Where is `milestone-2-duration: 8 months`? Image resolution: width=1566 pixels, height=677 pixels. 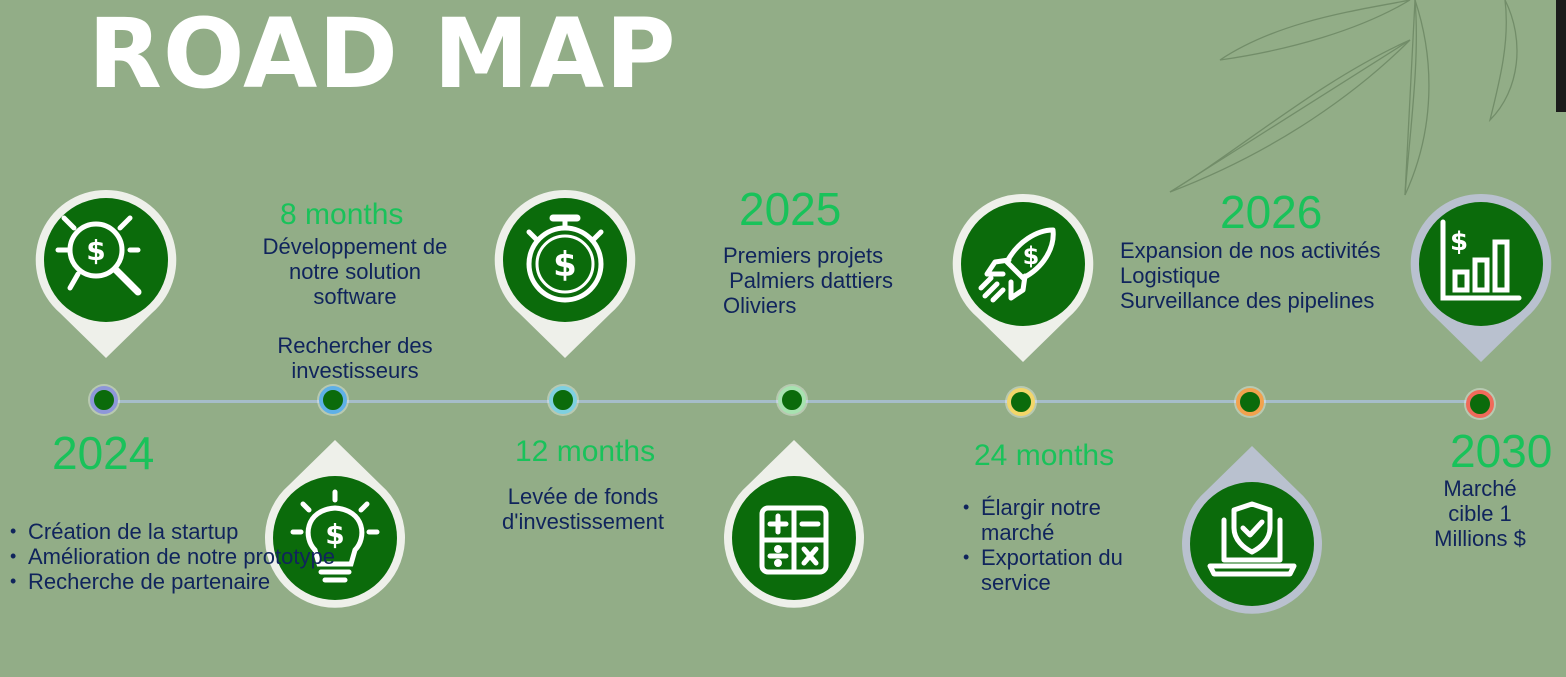
milestone-2-duration: 8 months is located at coordinates (342, 214).